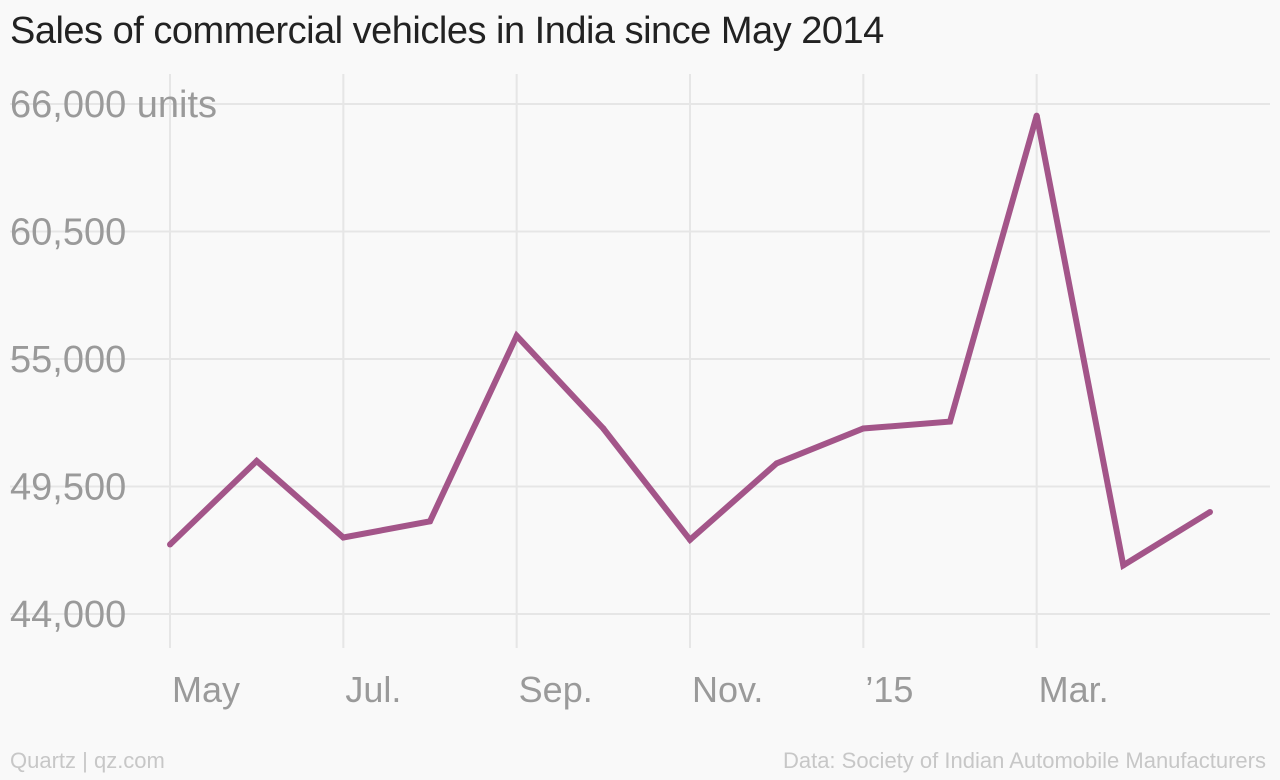  What do you see at coordinates (68, 488) in the screenshot?
I see `y-tick-label: 49,500` at bounding box center [68, 488].